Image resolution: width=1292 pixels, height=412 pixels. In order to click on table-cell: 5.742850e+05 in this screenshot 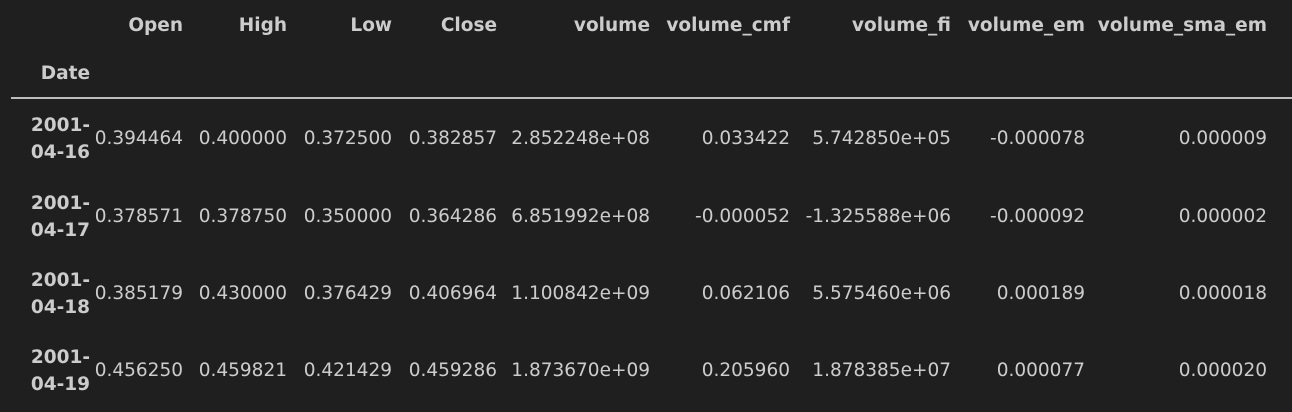, I will do `click(881, 138)`.